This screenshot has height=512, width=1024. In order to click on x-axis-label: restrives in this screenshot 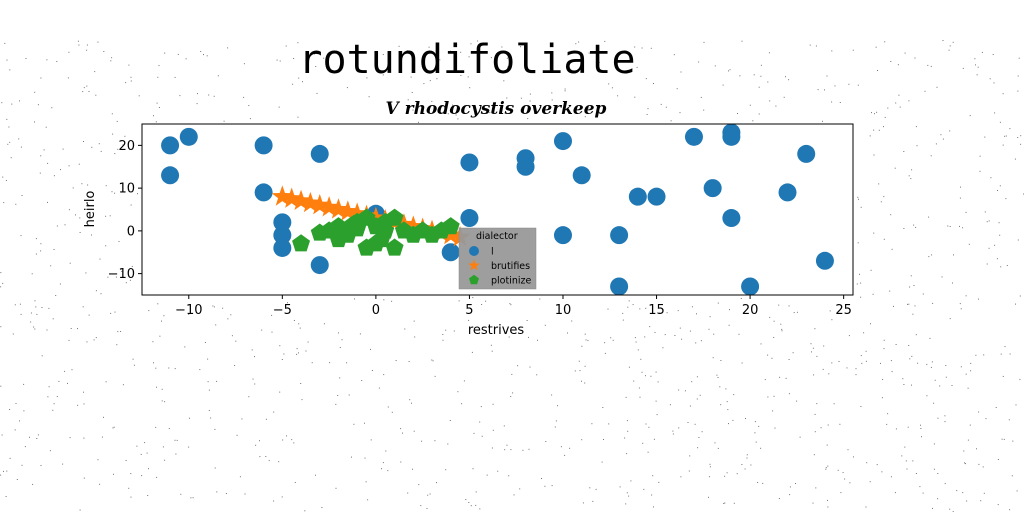, I will do `click(496, 330)`.